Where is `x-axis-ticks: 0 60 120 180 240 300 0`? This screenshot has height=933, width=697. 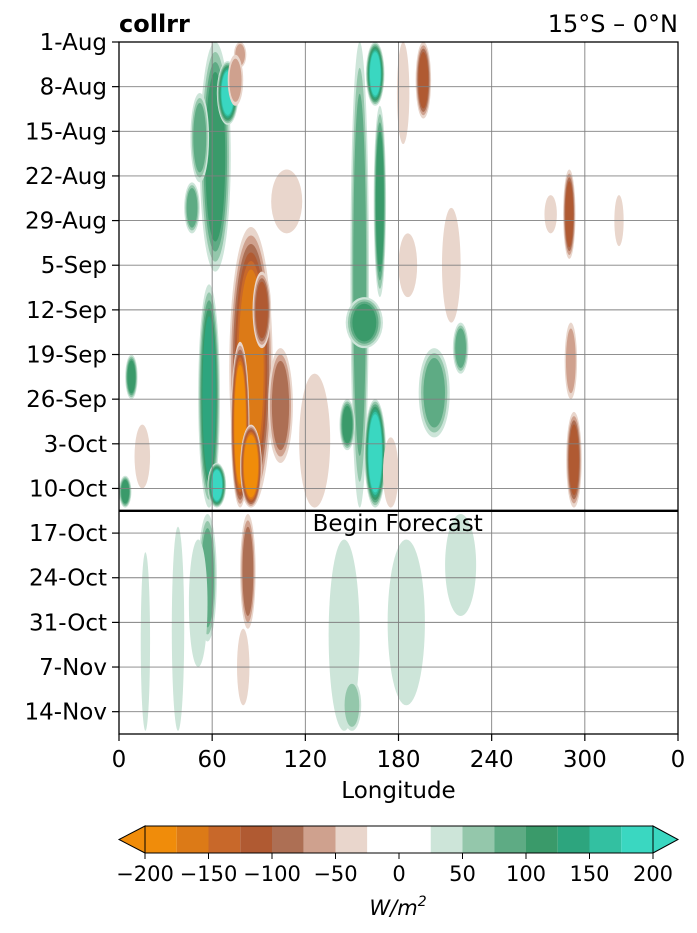 x-axis-ticks: 0 60 120 180 240 300 0 is located at coordinates (399, 753).